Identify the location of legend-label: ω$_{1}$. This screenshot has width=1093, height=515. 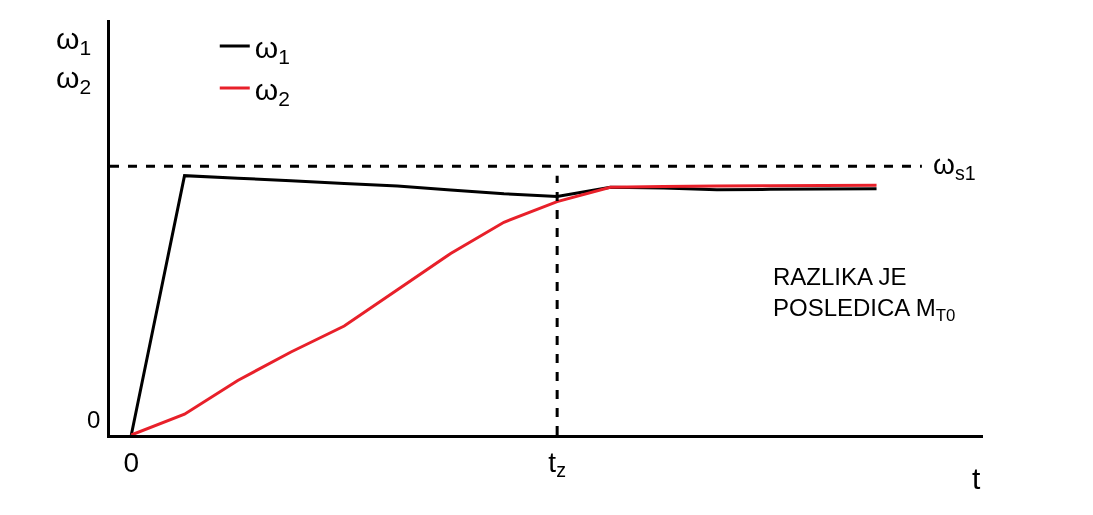
(272, 49).